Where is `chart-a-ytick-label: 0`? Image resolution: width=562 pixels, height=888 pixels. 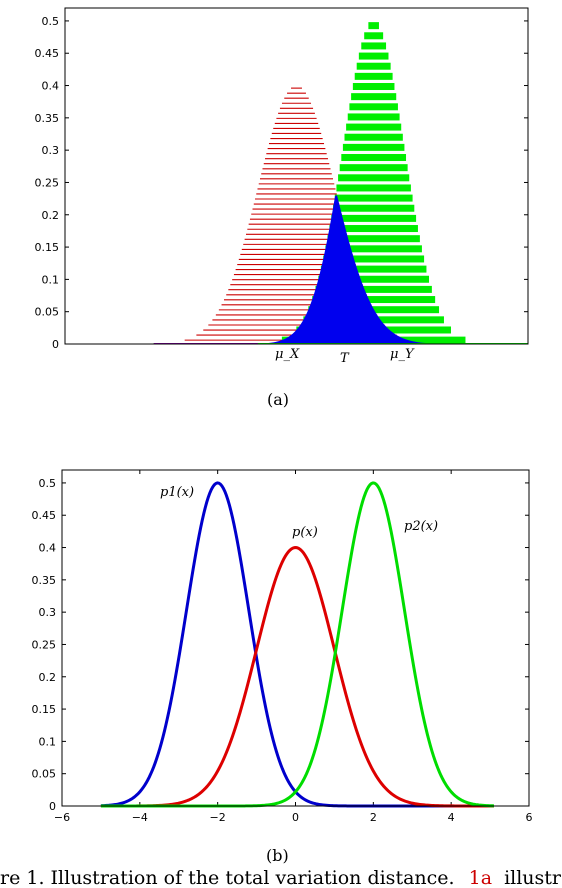
chart-a-ytick-label: 0 is located at coordinates (55, 344).